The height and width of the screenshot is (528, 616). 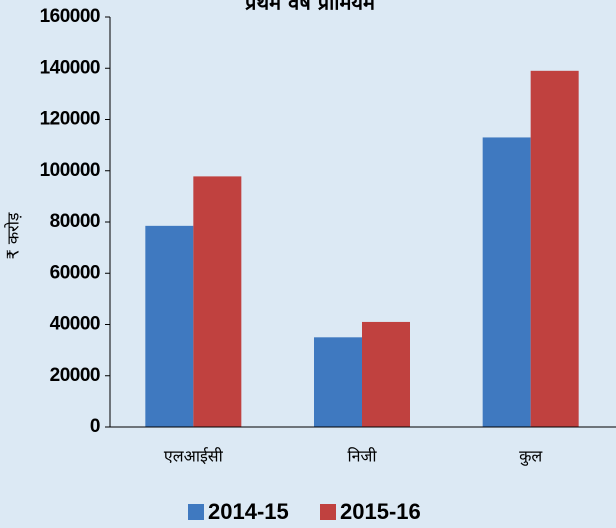 What do you see at coordinates (194, 456) in the screenshot?
I see `x-tick-label: एलआईसी` at bounding box center [194, 456].